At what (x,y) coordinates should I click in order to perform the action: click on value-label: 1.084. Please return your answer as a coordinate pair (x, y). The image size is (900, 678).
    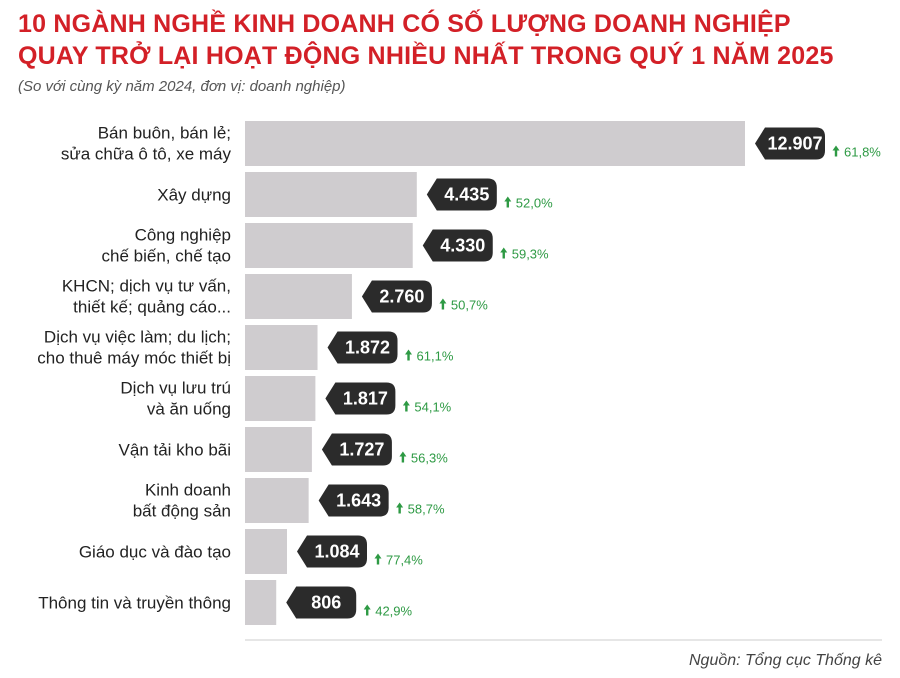
    Looking at the image, I should click on (336, 552).